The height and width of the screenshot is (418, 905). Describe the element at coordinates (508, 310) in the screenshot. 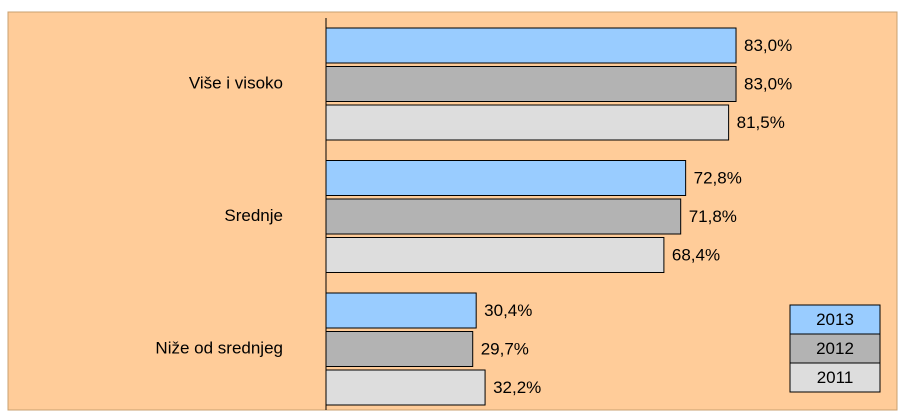

I see `value-label: 30,4%` at that location.